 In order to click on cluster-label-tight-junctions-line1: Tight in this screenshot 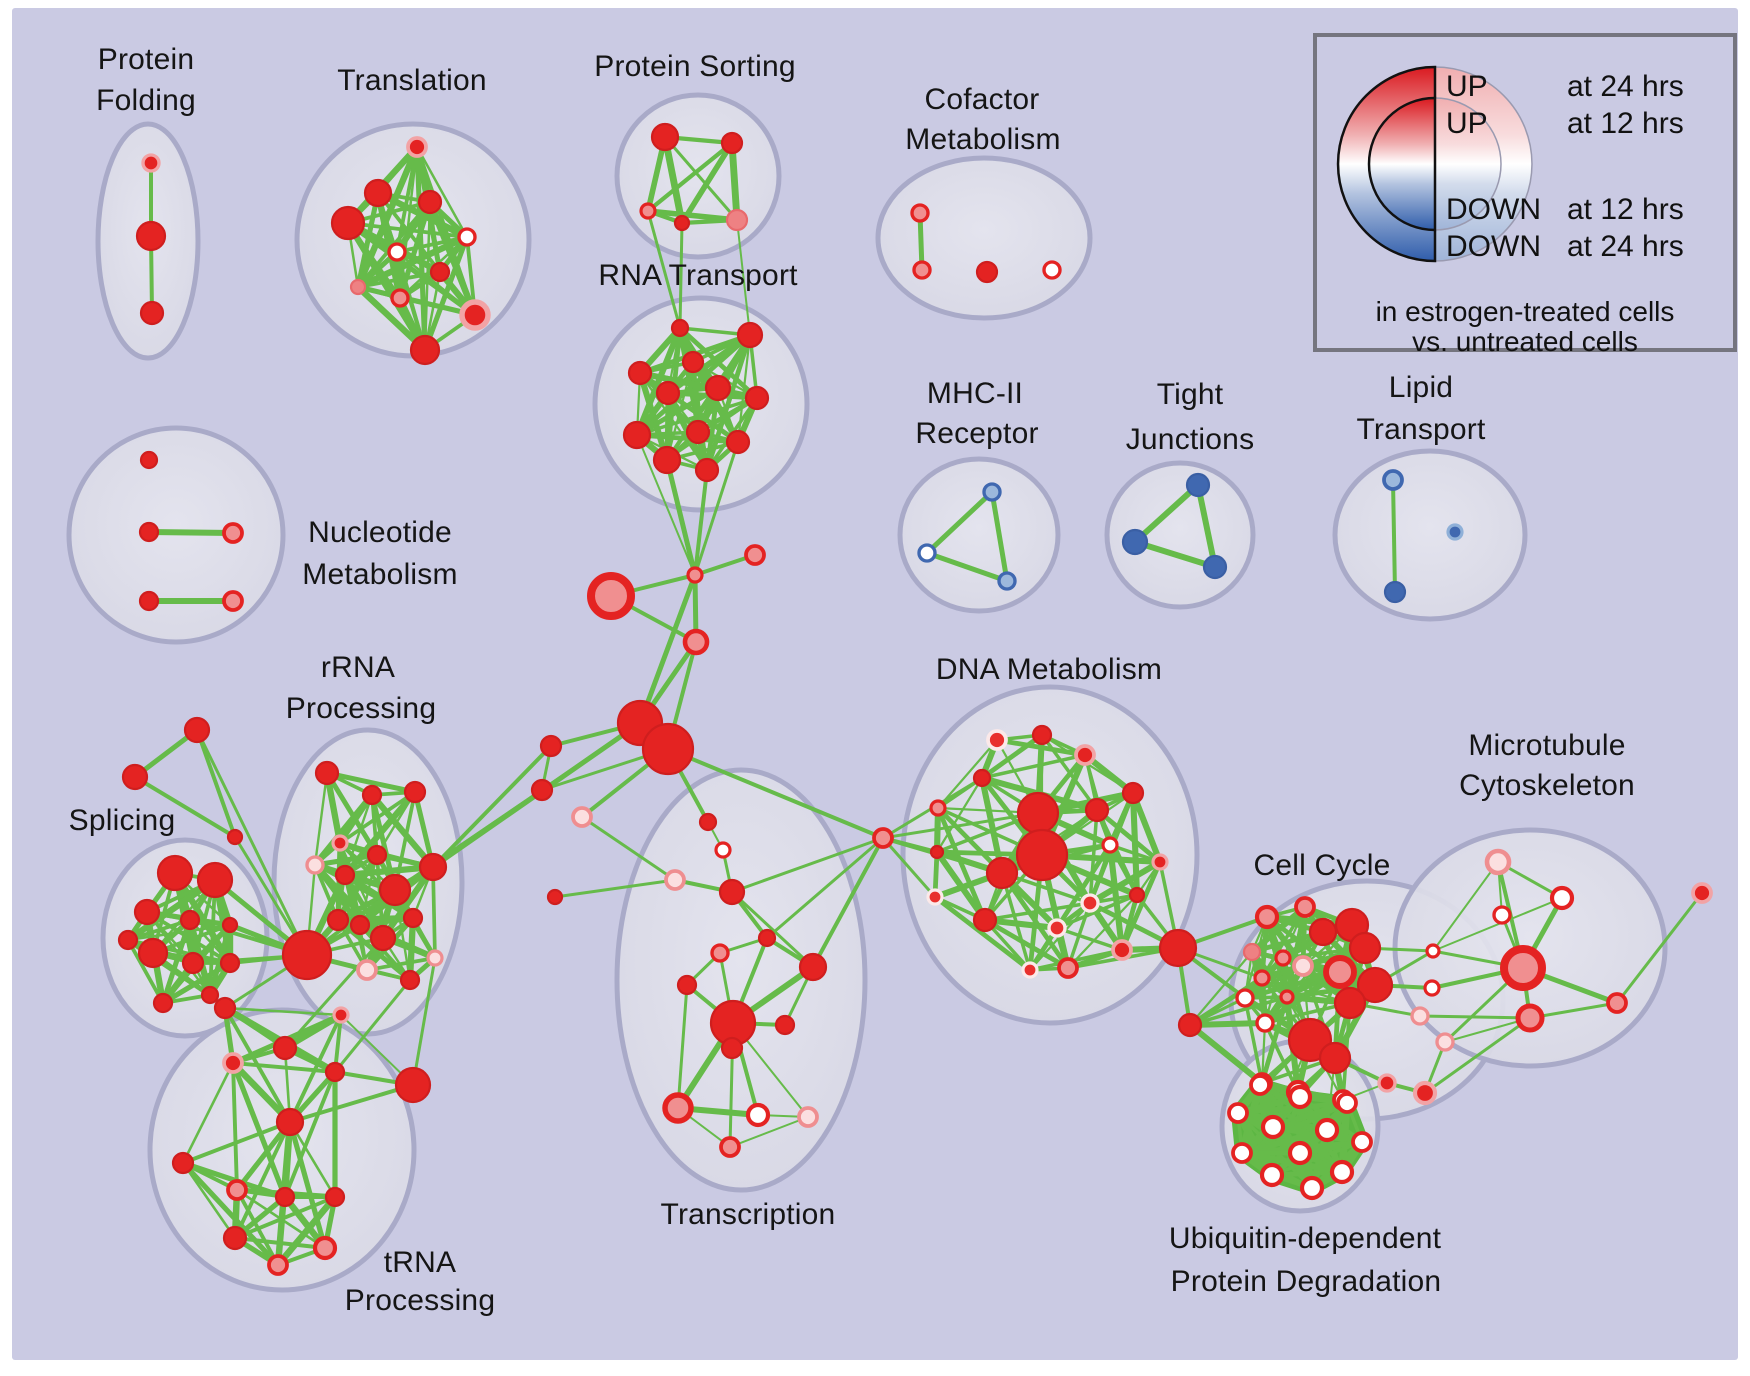, I will do `click(1190, 394)`.